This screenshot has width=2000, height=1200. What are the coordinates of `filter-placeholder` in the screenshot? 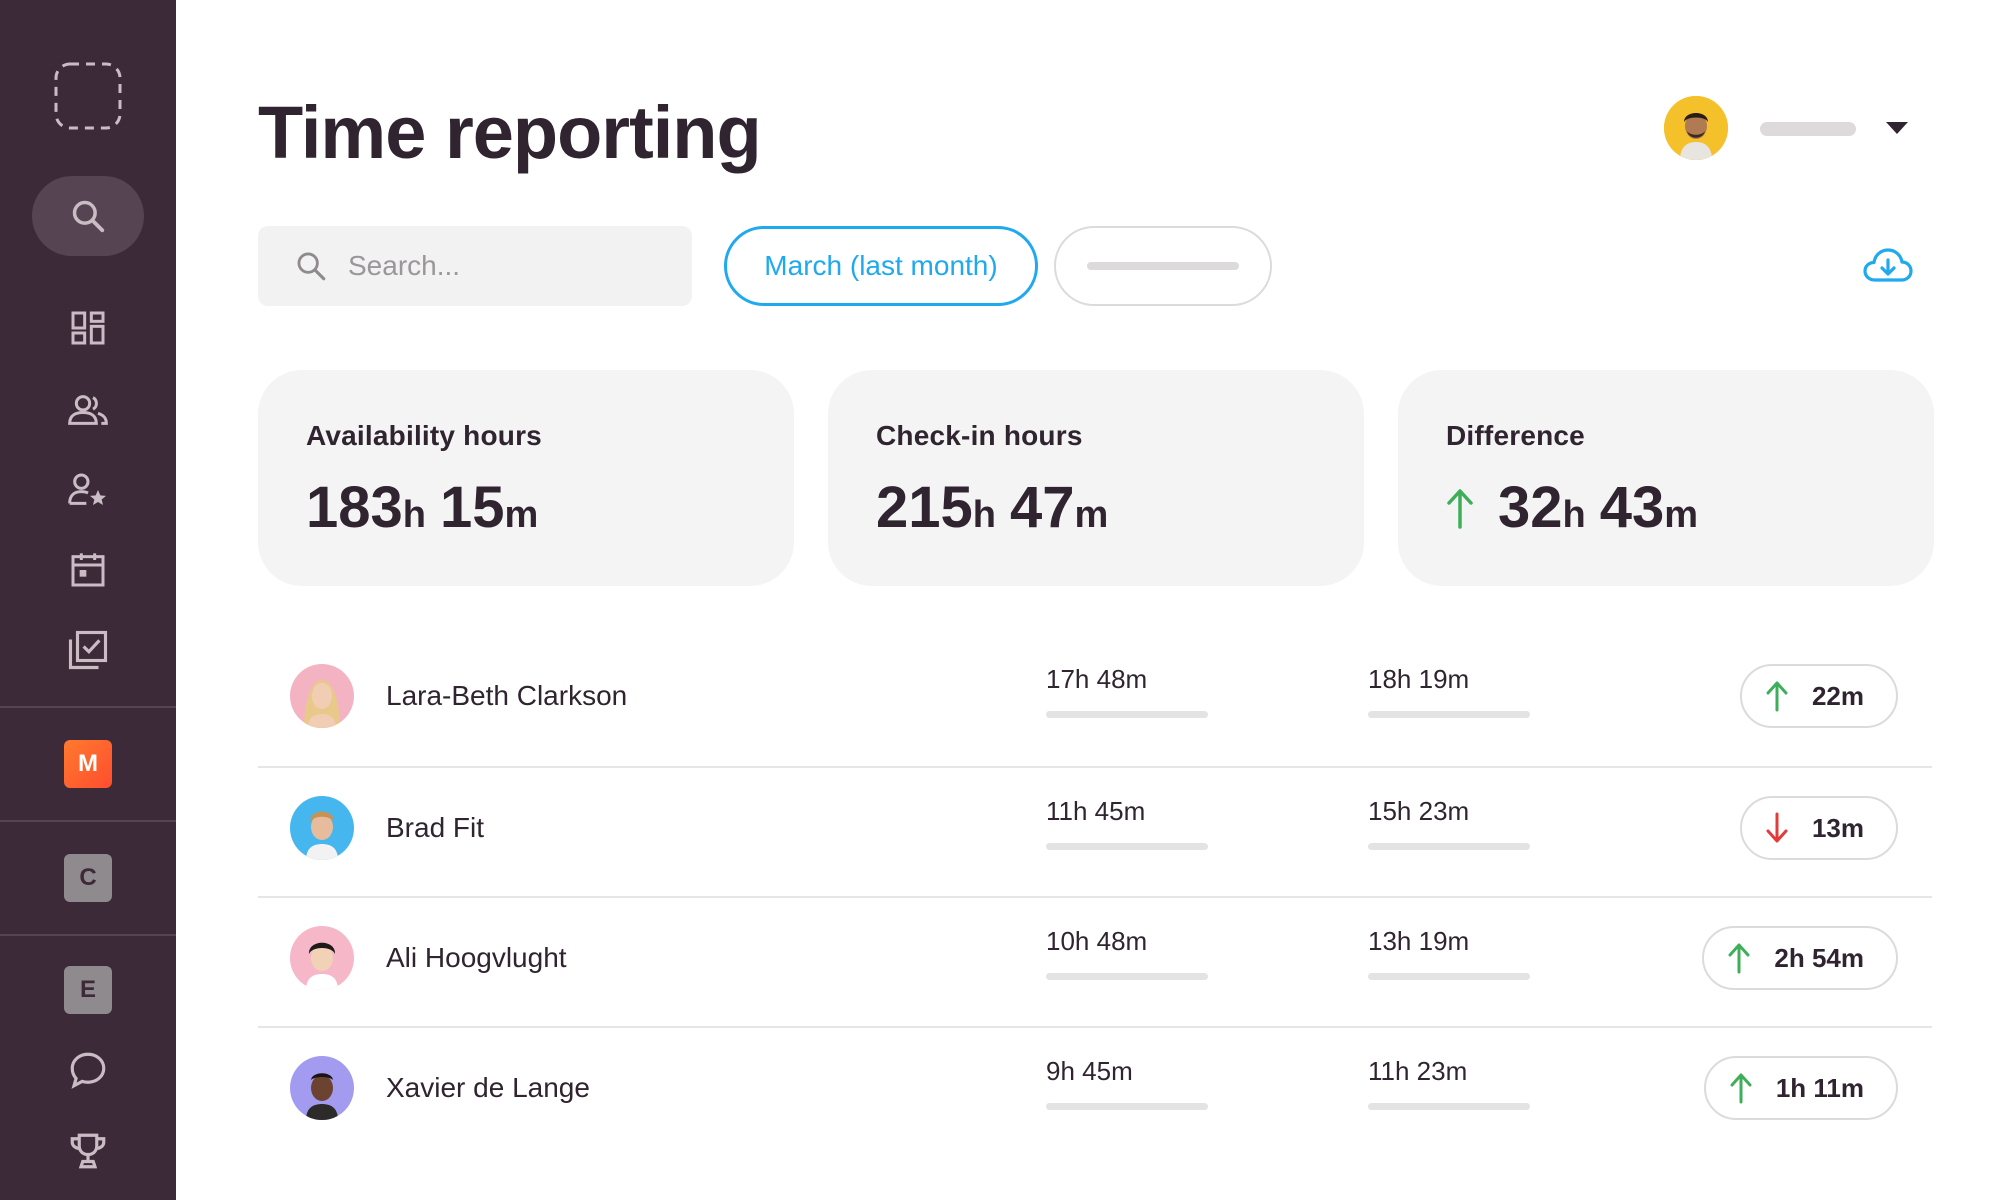 It's located at (1163, 266).